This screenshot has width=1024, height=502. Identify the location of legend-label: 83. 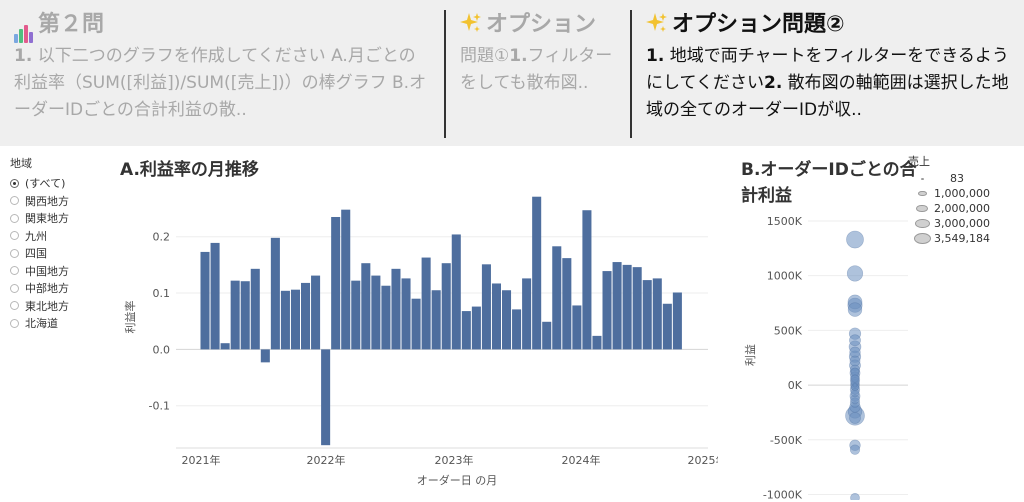
(957, 178).